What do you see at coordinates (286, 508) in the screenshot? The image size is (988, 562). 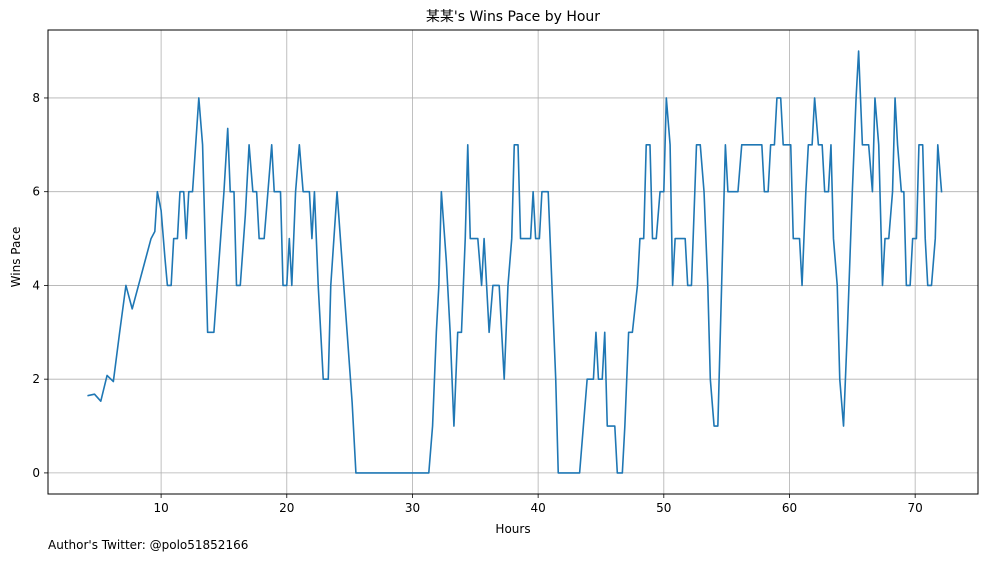 I see `x-tick-label: 20` at bounding box center [286, 508].